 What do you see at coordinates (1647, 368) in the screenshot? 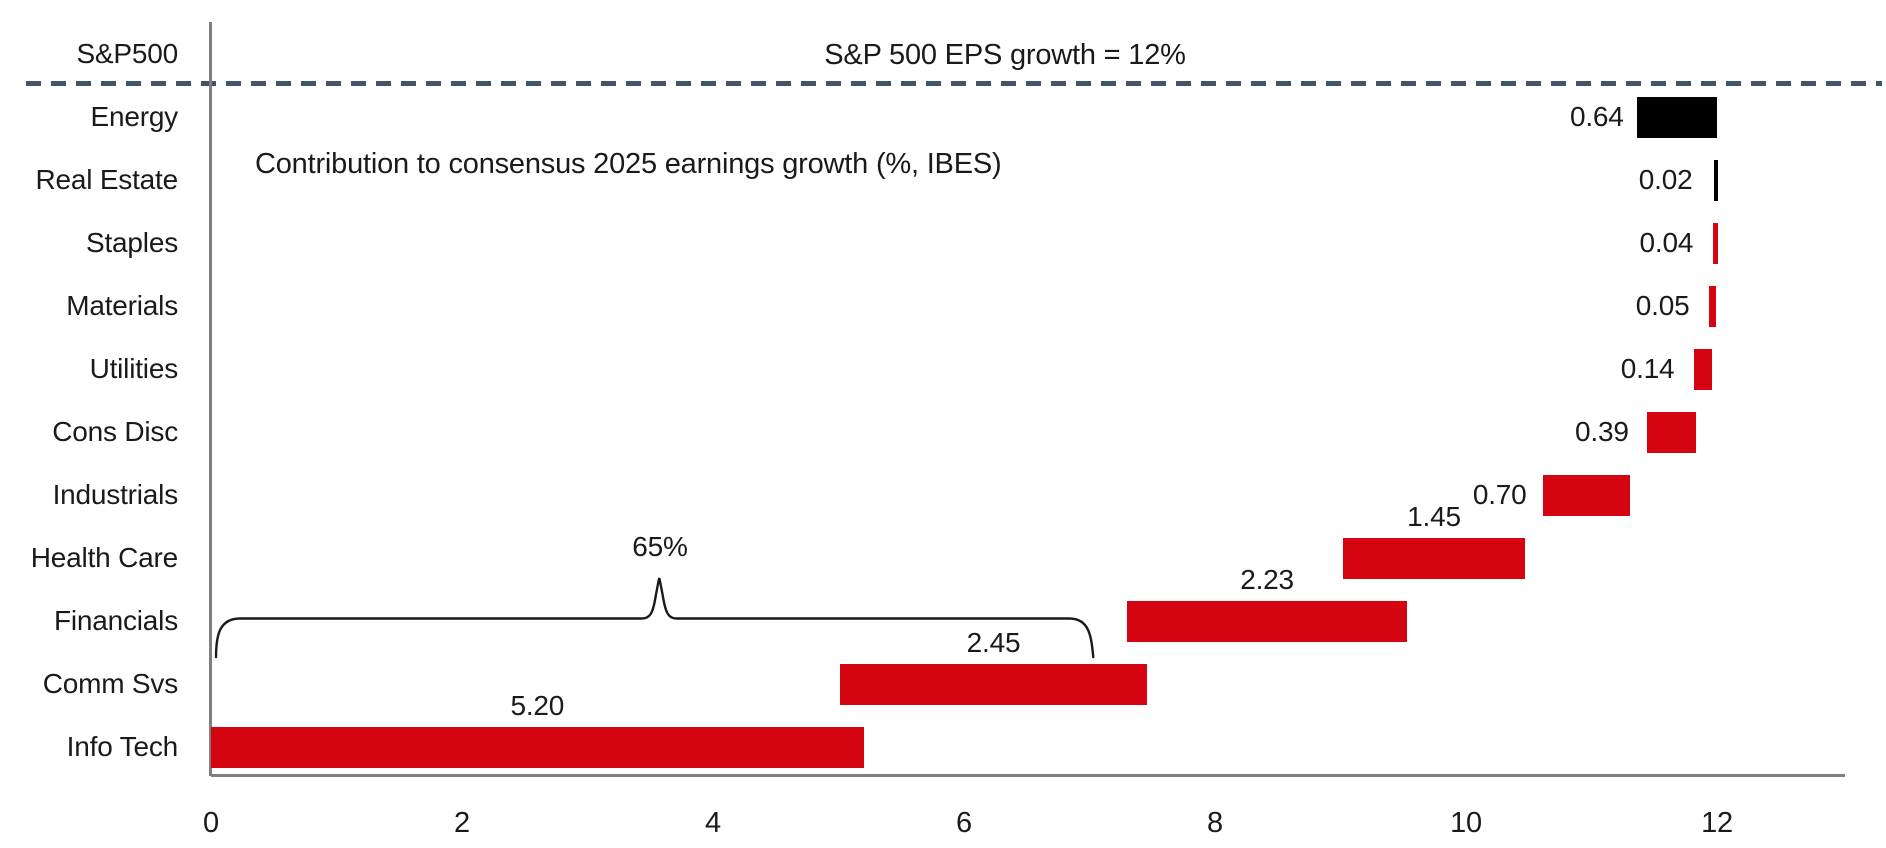
I see `value-label-utilities: 0.14` at bounding box center [1647, 368].